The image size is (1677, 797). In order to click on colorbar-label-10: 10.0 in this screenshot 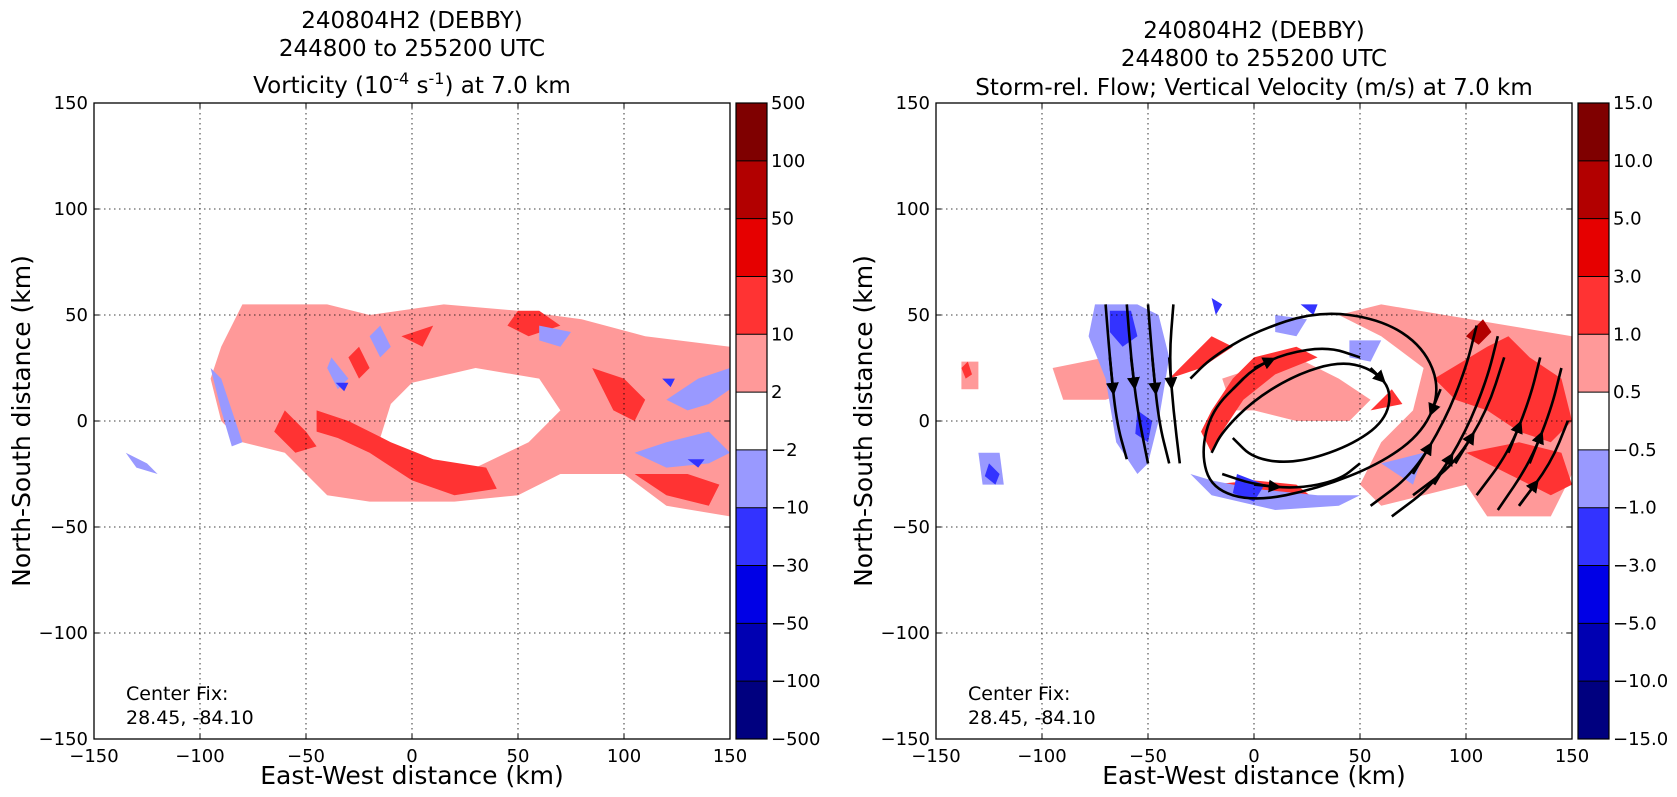, I will do `click(1633, 161)`.